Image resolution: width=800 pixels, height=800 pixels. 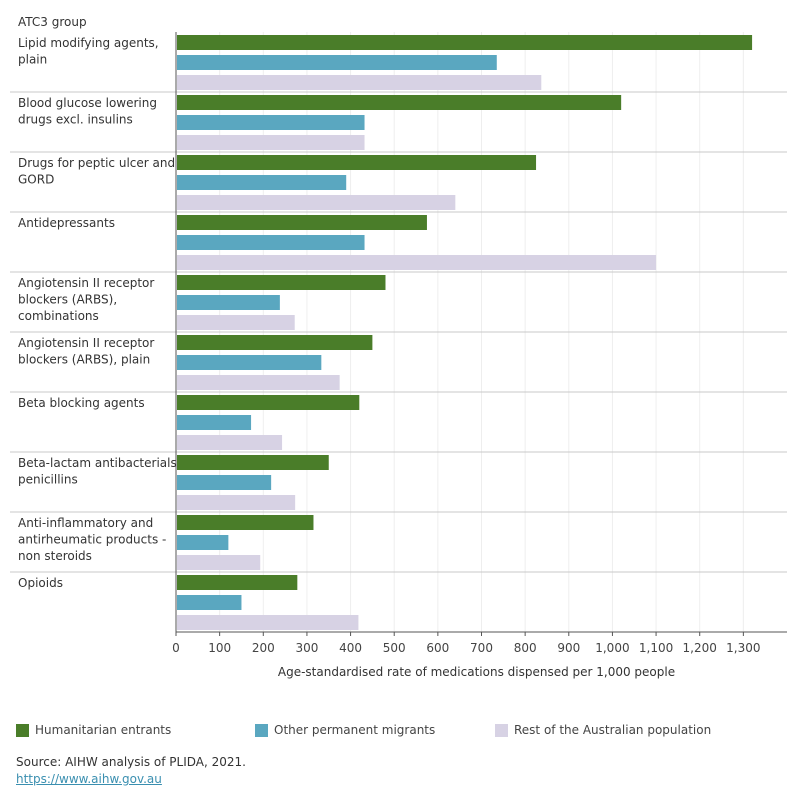 What do you see at coordinates (306, 648) in the screenshot?
I see `x-tick-label: 300` at bounding box center [306, 648].